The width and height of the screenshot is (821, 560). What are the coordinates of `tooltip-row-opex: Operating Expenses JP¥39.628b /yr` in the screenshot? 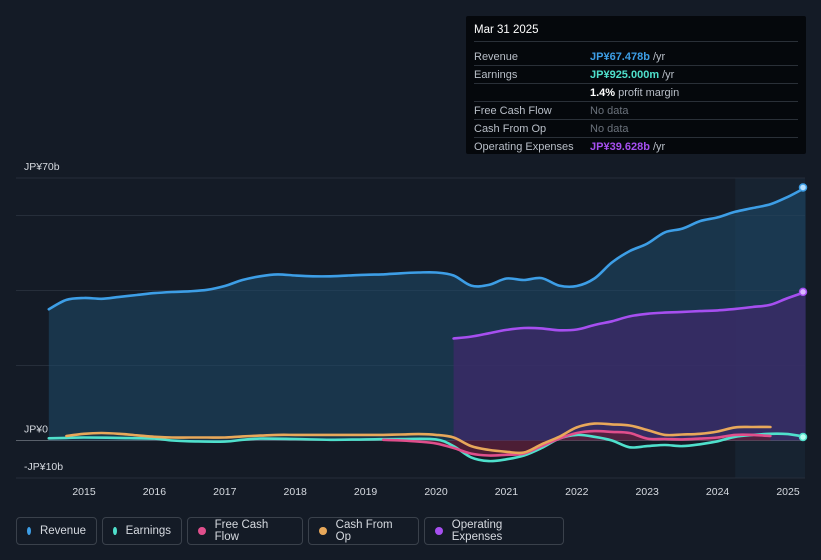 It's located at (636, 146).